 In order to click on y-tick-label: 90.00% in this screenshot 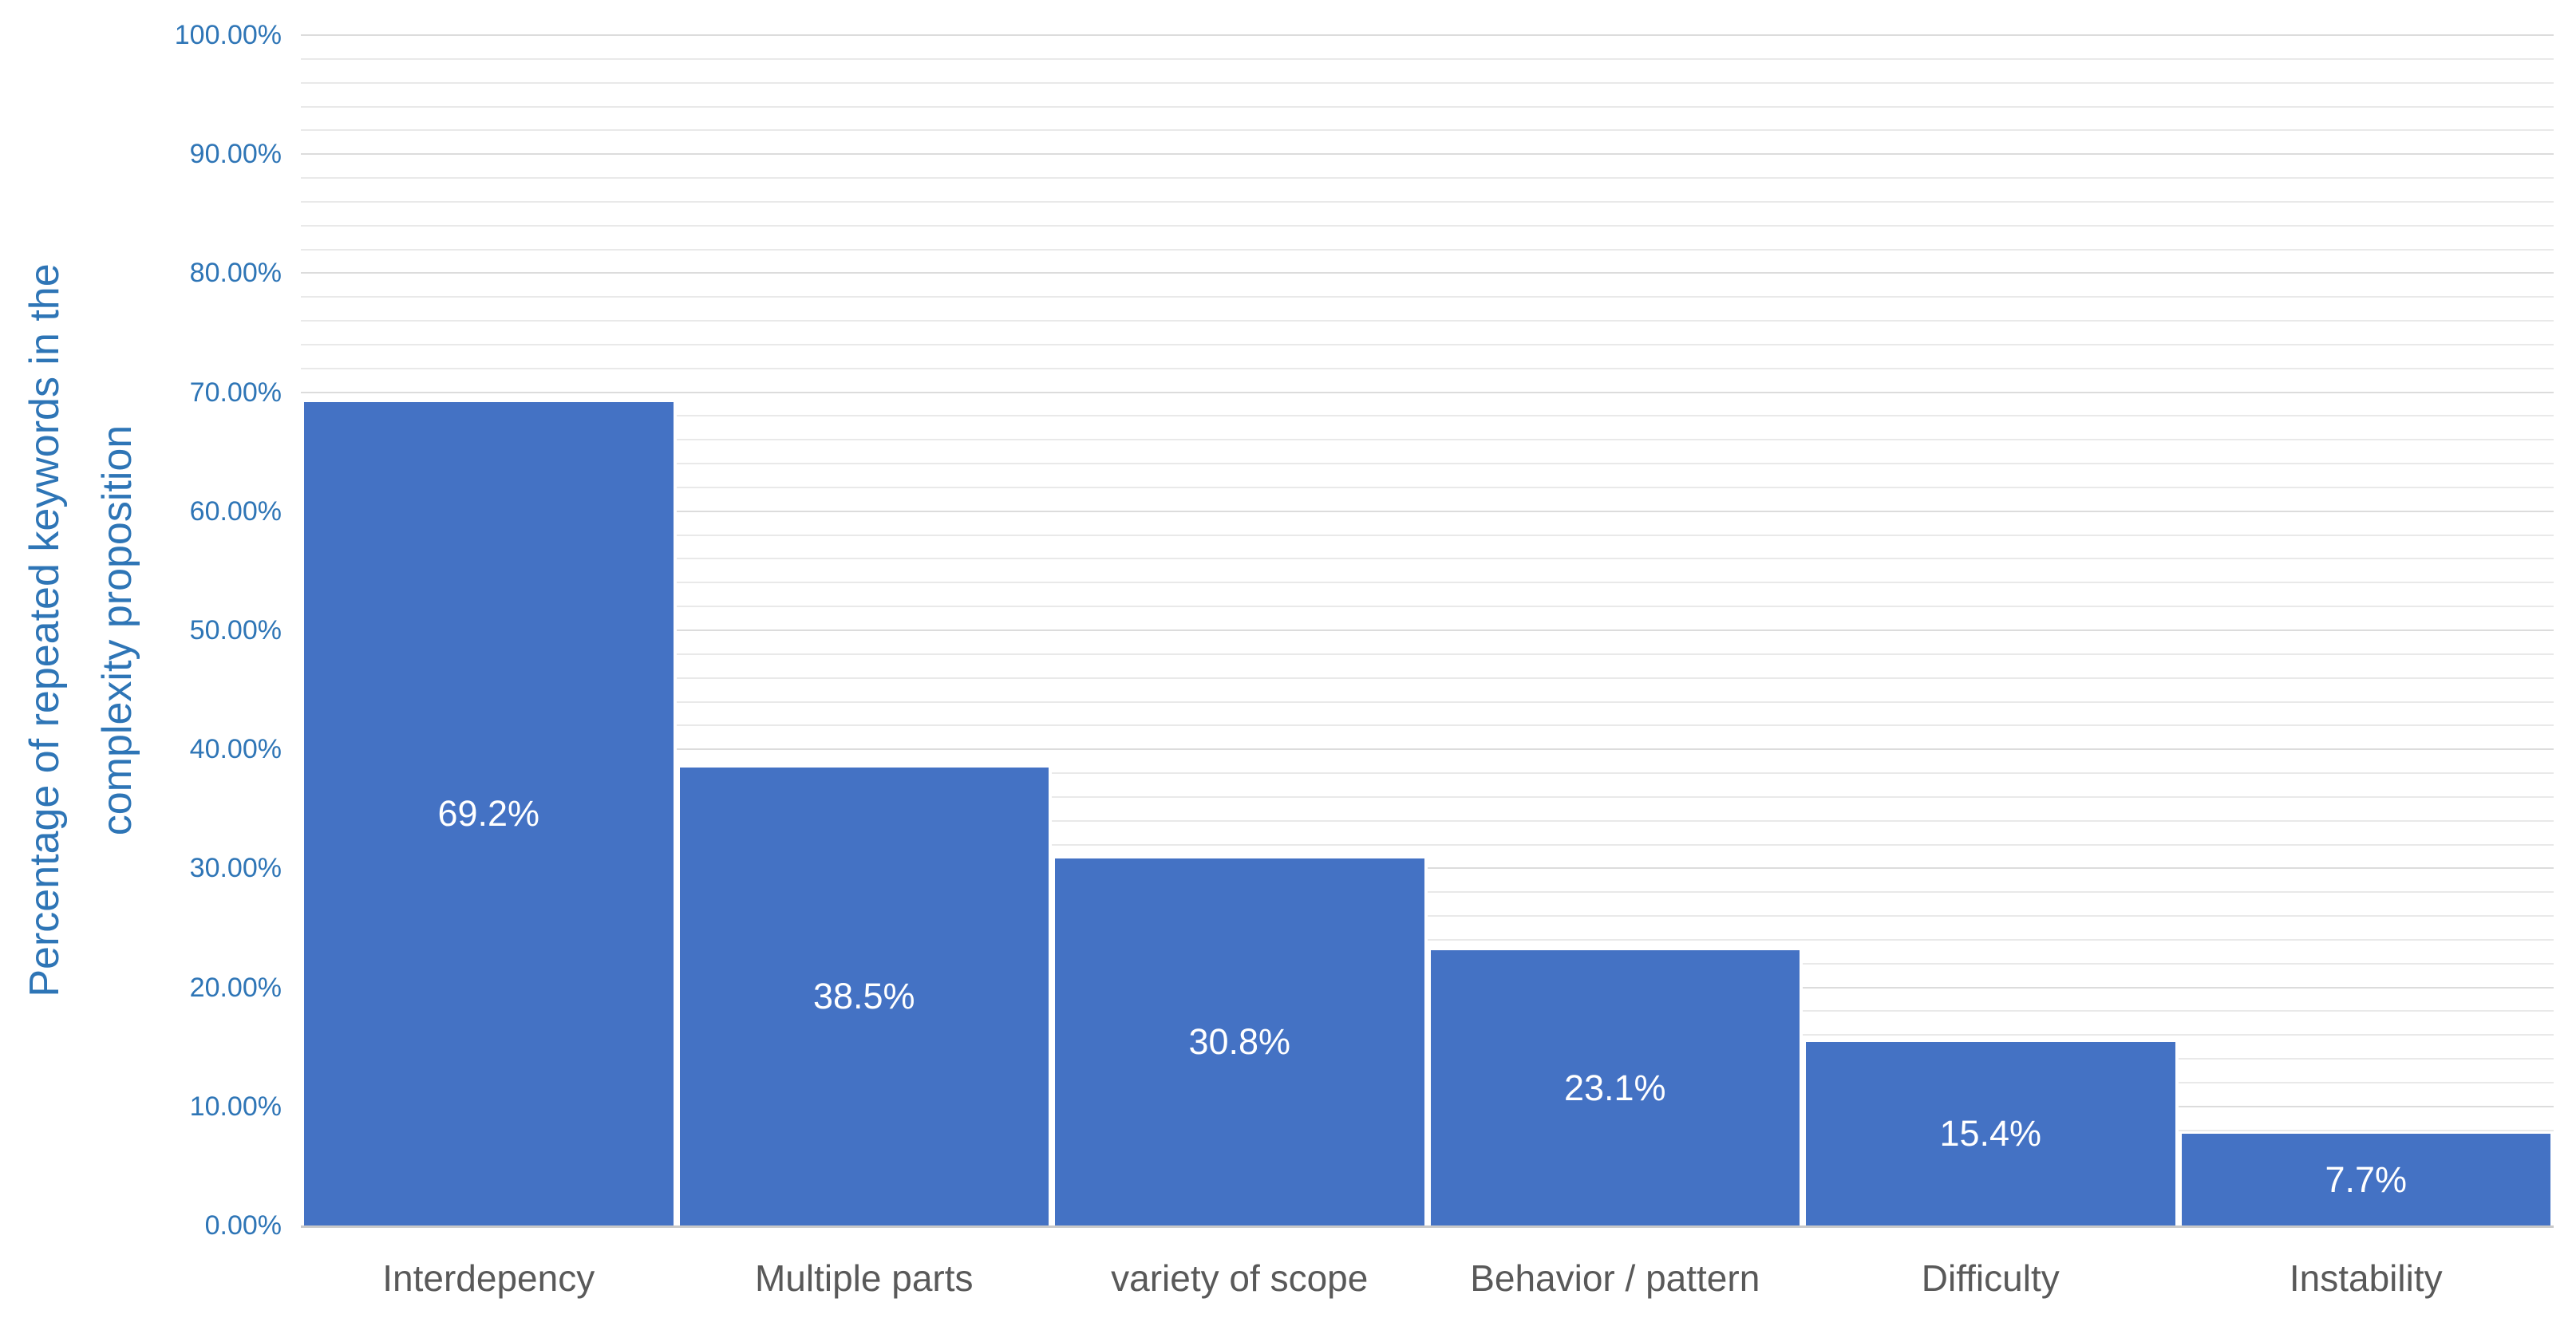, I will do `click(235, 155)`.